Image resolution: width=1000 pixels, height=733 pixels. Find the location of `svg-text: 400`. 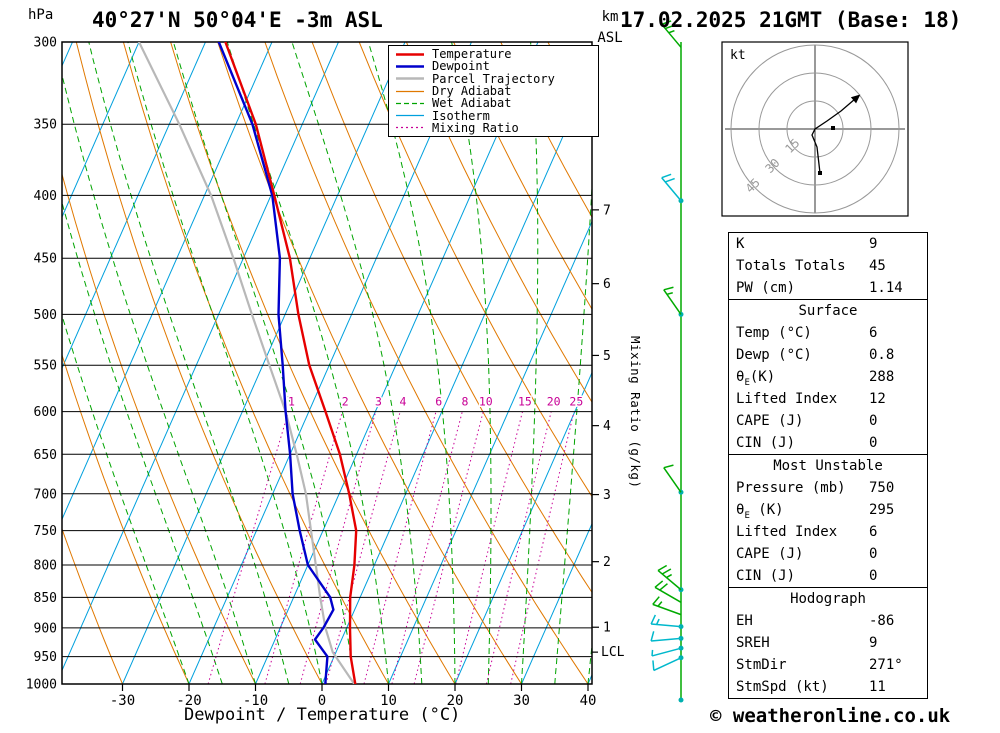

svg-text: 400 is located at coordinates (45, 196).